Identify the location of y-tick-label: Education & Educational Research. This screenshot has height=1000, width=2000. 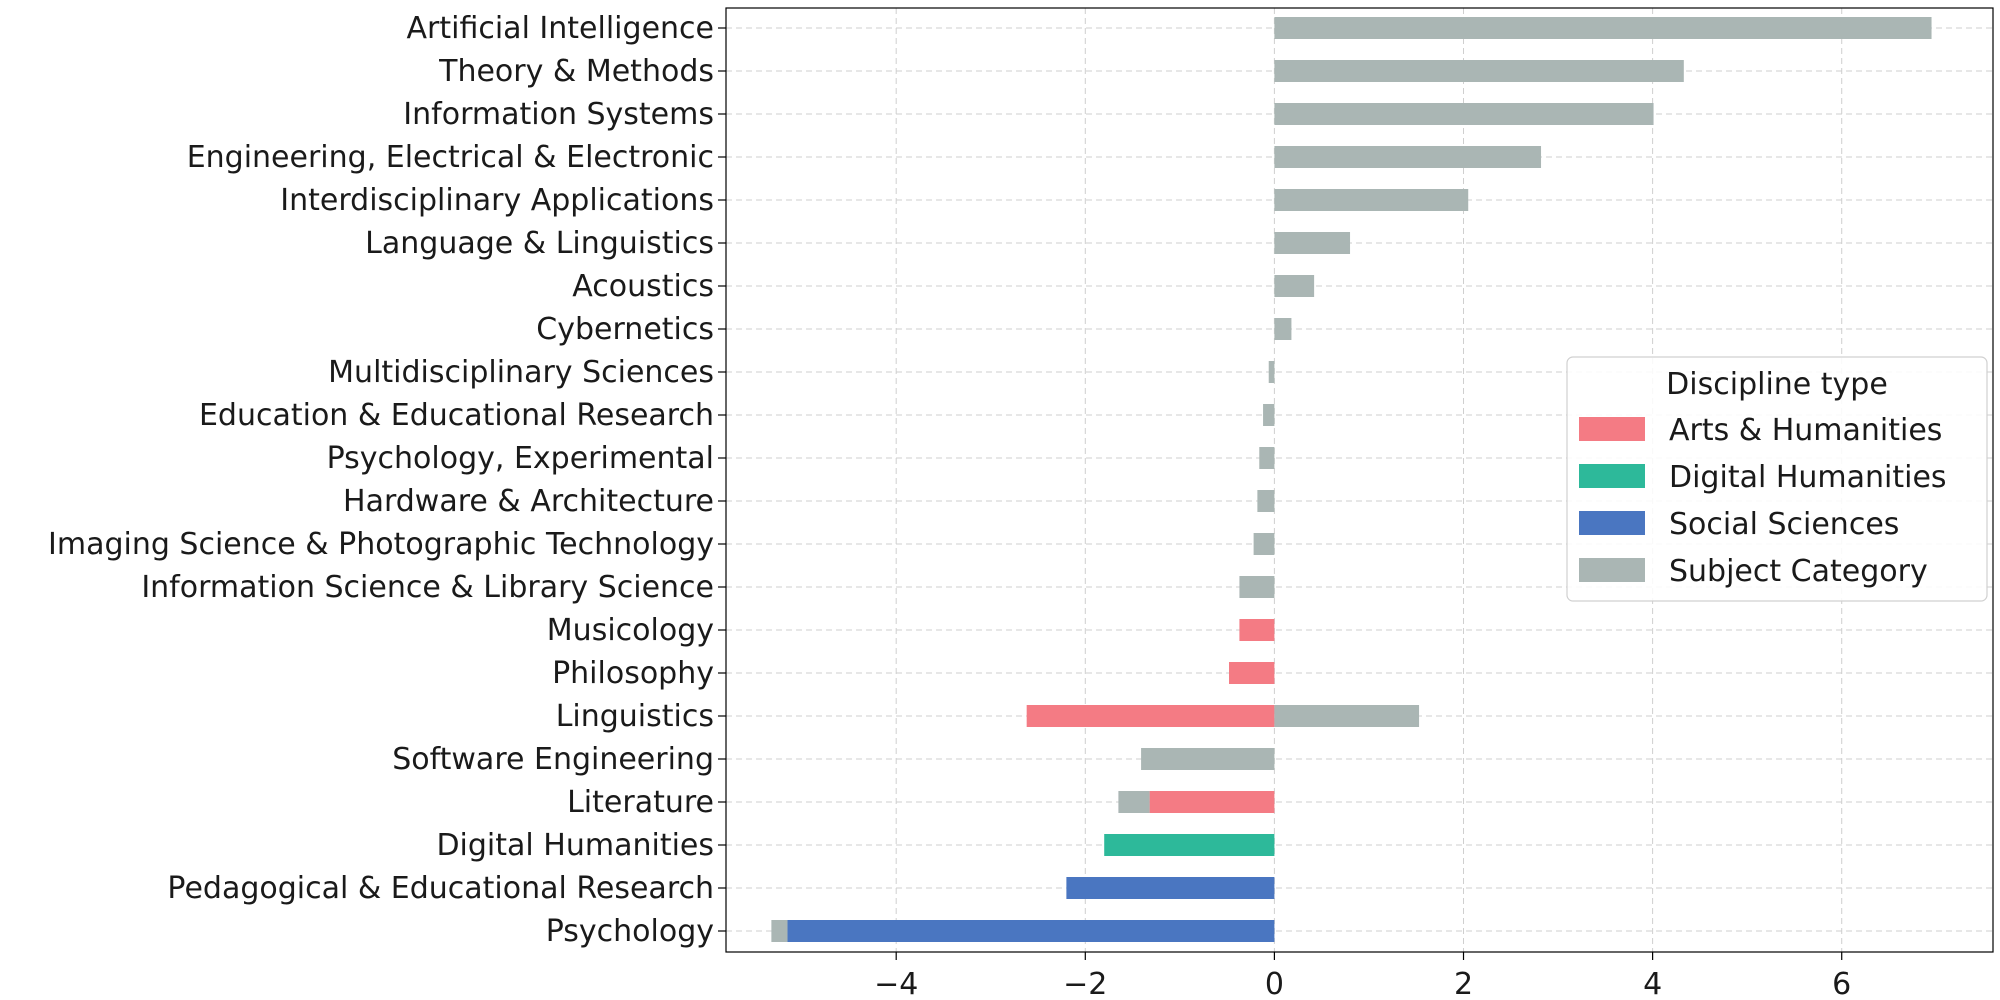
(456, 415).